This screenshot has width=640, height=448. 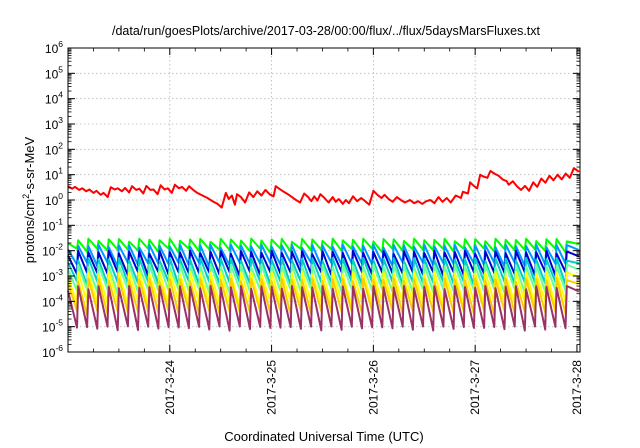 I want to click on y-tick-label-exp: -5, so click(x=59, y=323).